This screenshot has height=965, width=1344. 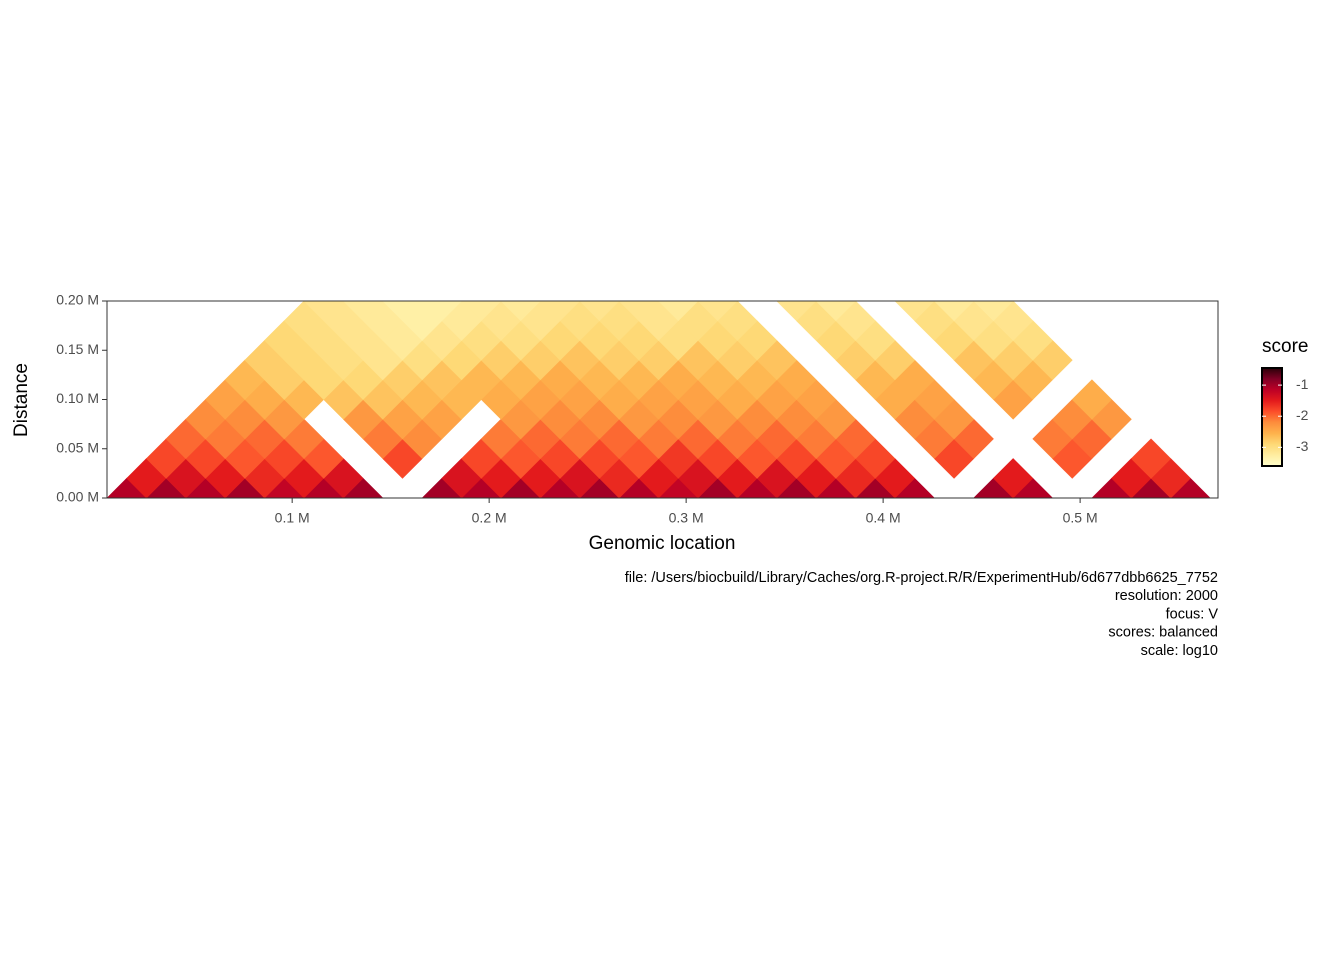 I want to click on y-tick-label: 0.05 M, so click(x=77, y=447).